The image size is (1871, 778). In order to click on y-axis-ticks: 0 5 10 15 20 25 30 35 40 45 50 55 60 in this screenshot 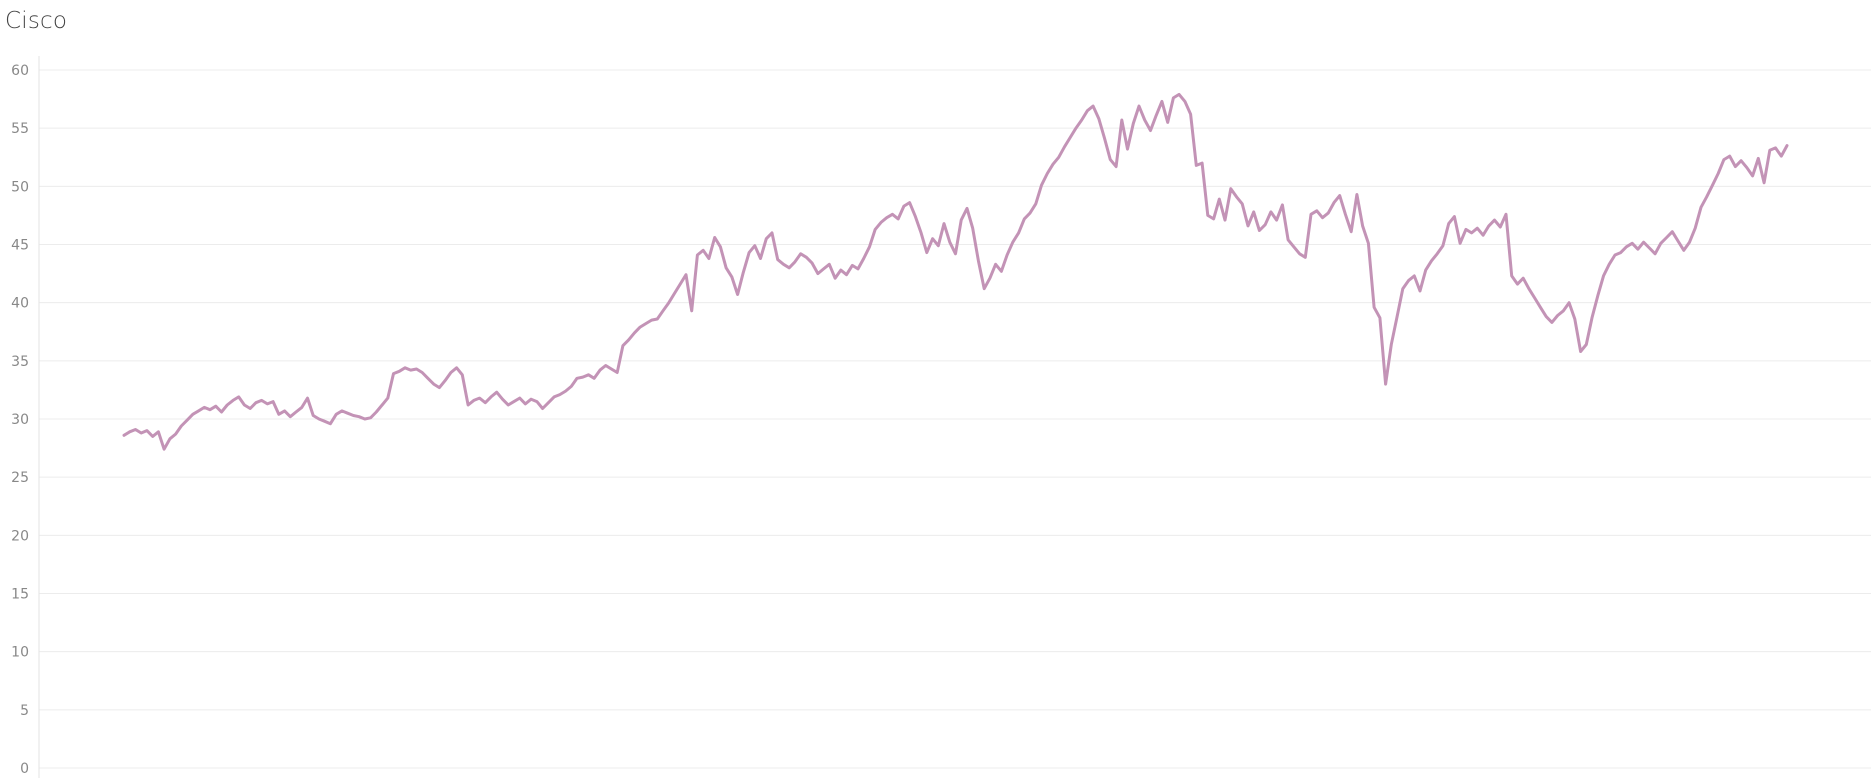, I will do `click(20, 420)`.